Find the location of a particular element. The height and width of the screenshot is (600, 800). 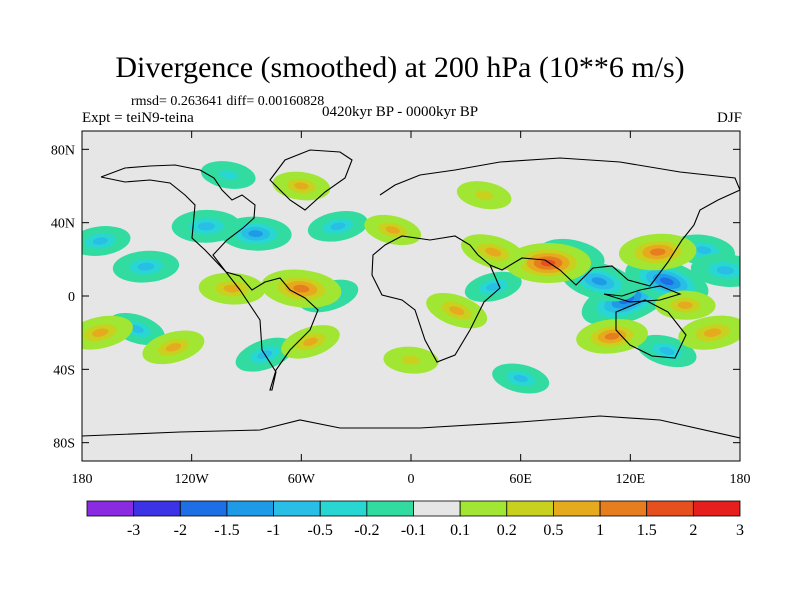

y-tick-label: 80S is located at coordinates (64, 444).